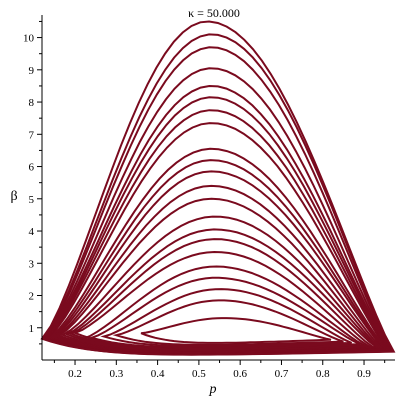 Image resolution: width=400 pixels, height=400 pixels. I want to click on x-axis-ticks: 0.2 0.3 0.4 0.5 0.6 0.7 0.8 0.9, so click(219, 370).